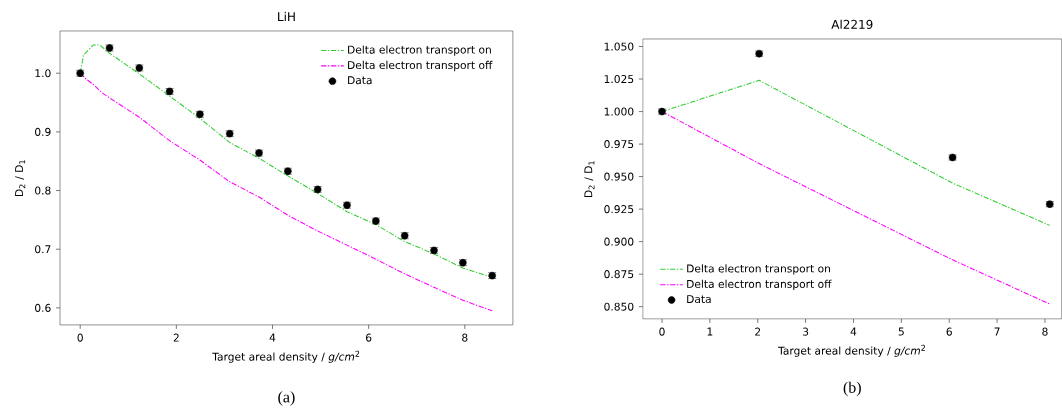 The width and height of the screenshot is (1062, 410). Describe the element at coordinates (43, 307) in the screenshot. I see `y-tick-label: 0.6` at that location.